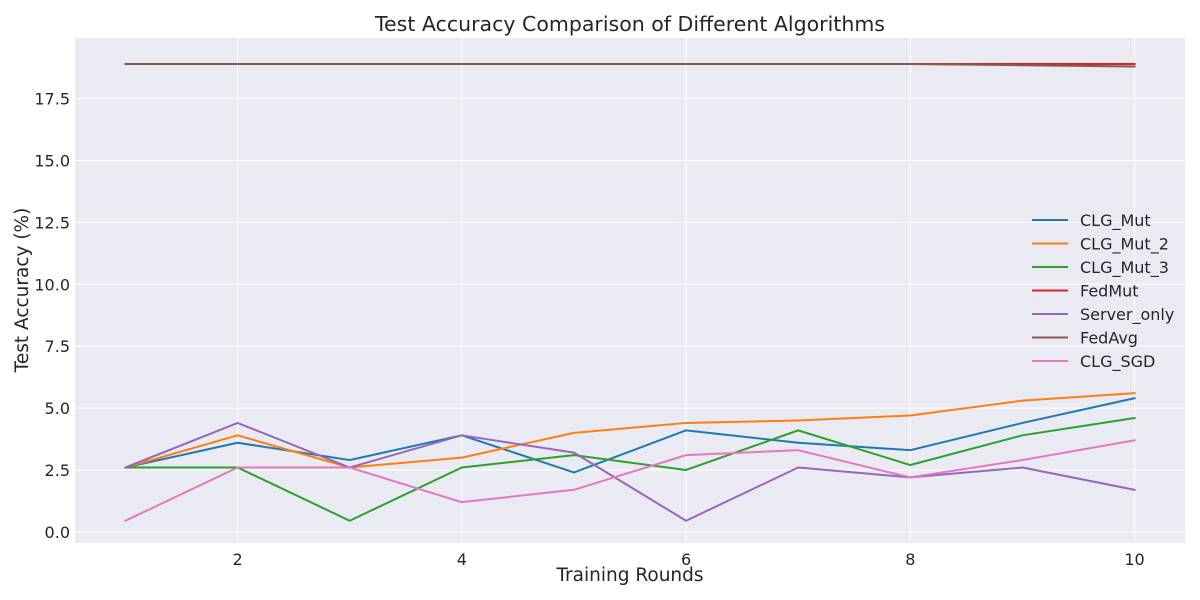 The width and height of the screenshot is (1200, 600). I want to click on x-tick-label-2: 6, so click(686, 559).